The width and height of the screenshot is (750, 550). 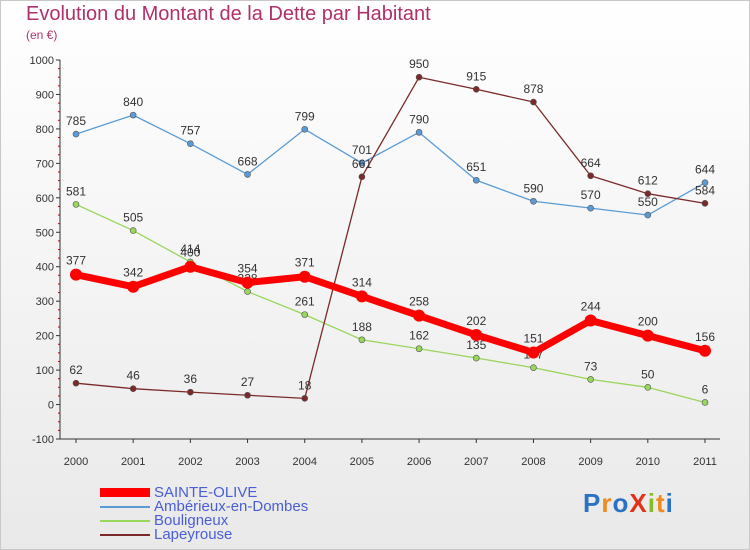 I want to click on chart-unit-label: (en €), so click(x=42, y=35).